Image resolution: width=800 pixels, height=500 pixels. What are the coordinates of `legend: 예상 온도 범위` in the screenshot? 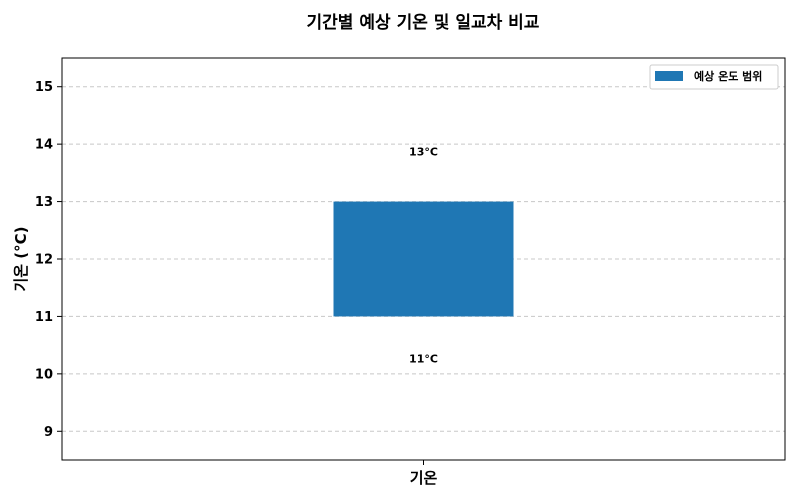 It's located at (714, 77).